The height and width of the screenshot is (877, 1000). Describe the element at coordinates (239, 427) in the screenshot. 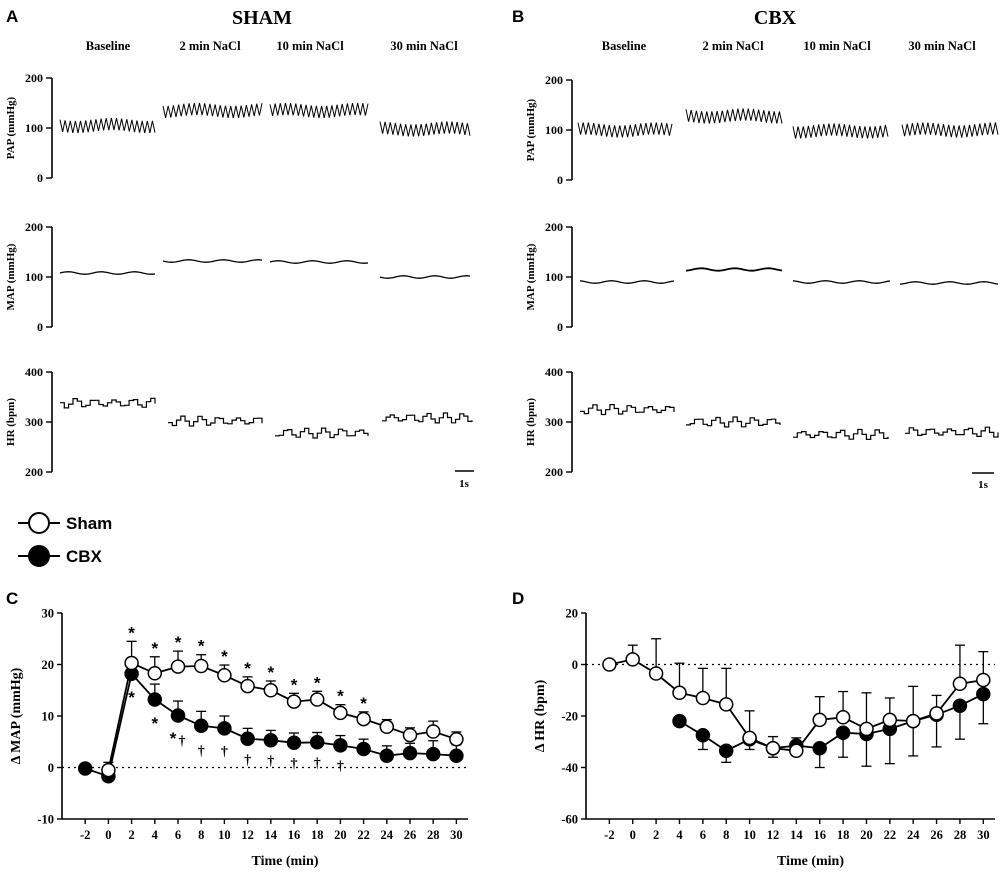

I see `sham-row-hr: 400 300 200 HR (bpm) 1s` at that location.